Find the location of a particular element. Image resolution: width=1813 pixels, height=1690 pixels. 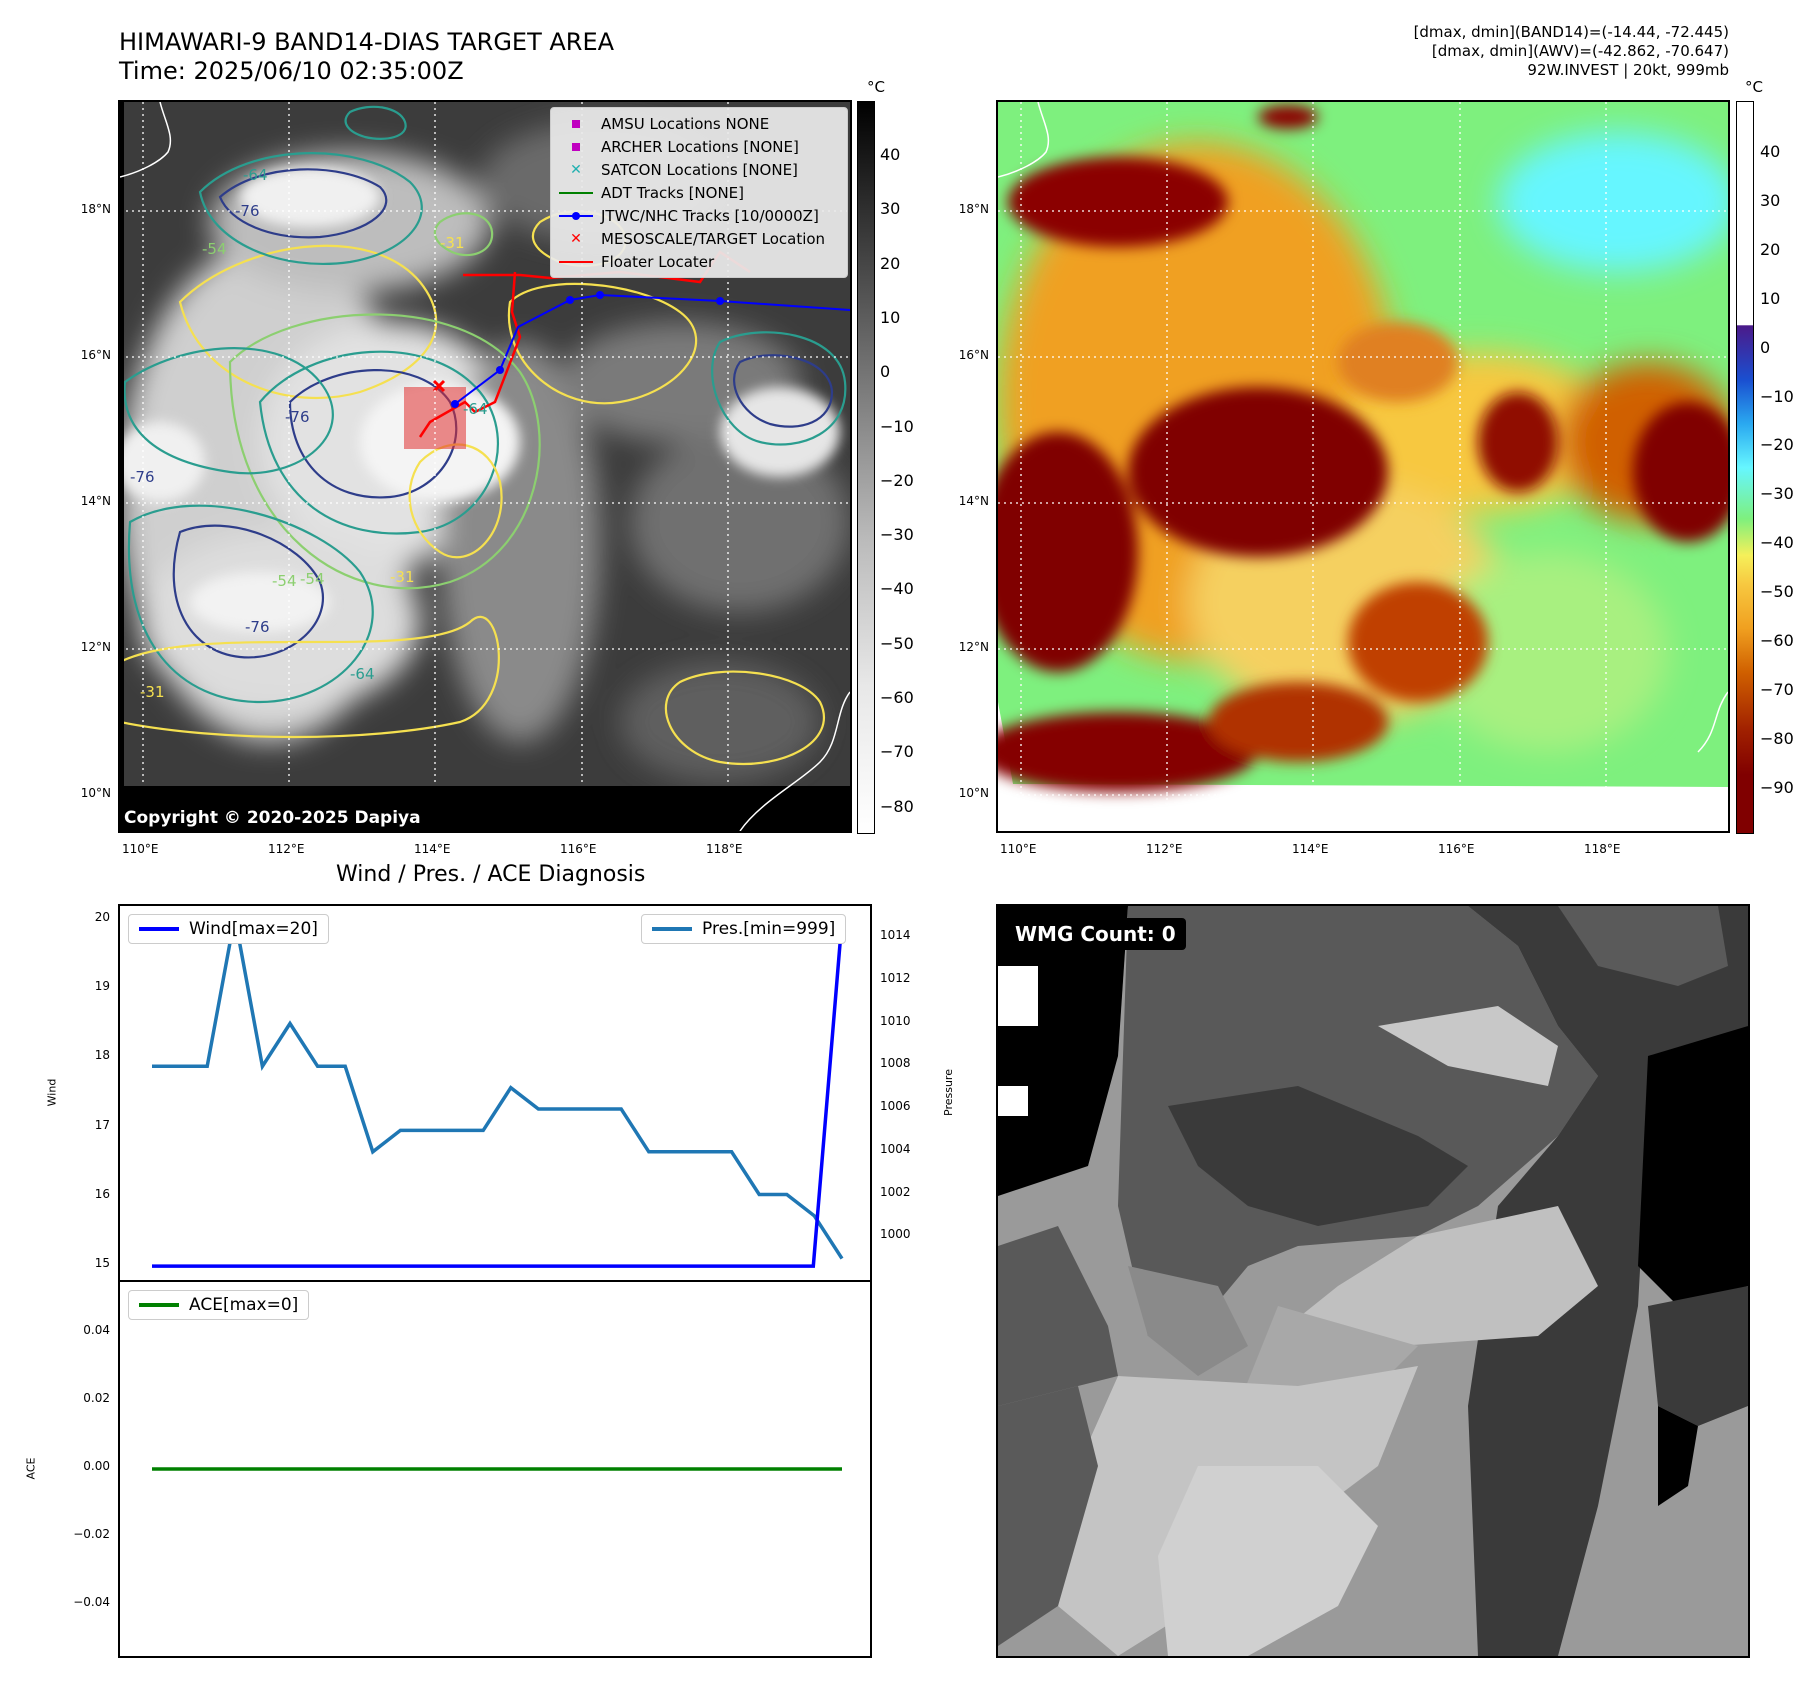

legend-item-floater: Floater Locater is located at coordinates (699, 261).